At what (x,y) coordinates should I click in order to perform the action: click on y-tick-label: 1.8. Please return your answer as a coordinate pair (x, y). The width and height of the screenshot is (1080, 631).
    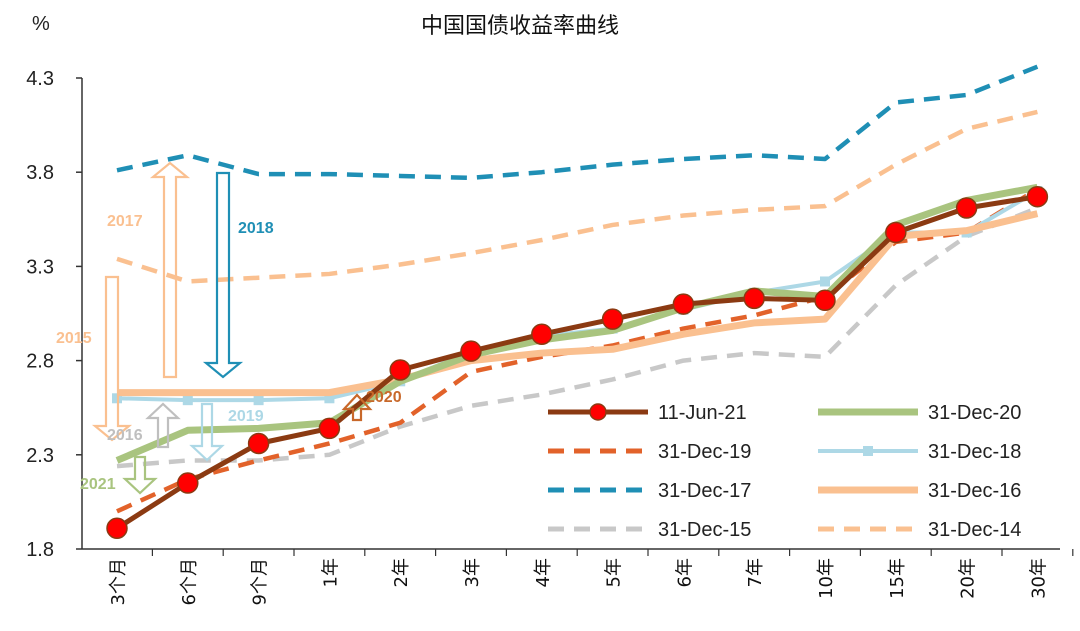
    Looking at the image, I should click on (40, 550).